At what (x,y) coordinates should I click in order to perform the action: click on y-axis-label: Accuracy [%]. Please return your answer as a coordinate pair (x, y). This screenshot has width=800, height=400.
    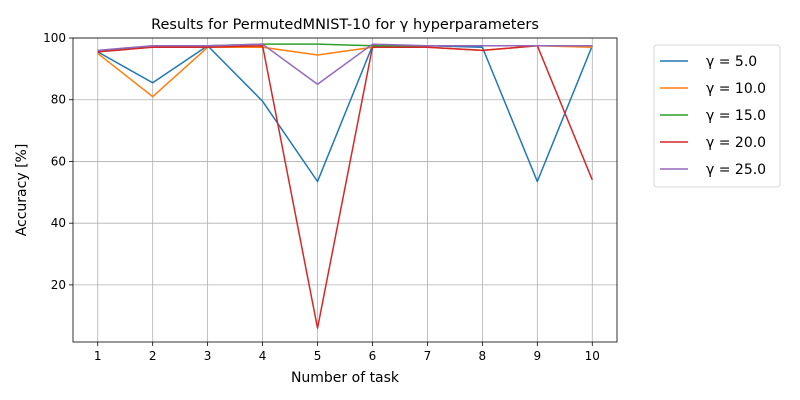
    Looking at the image, I should click on (22, 190).